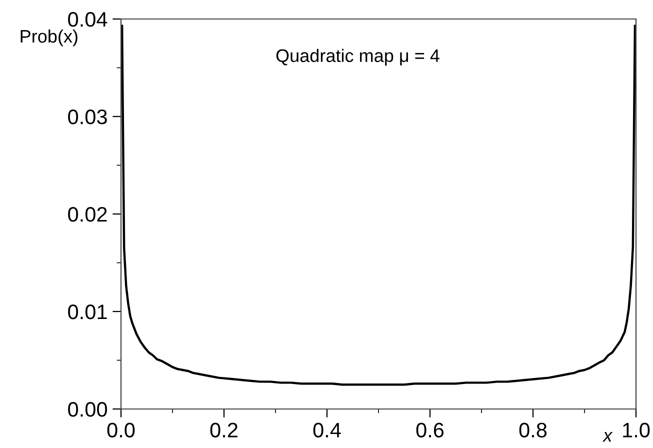 Image resolution: width=653 pixels, height=448 pixels. What do you see at coordinates (533, 430) in the screenshot?
I see `x-tick-label: 0.8` at bounding box center [533, 430].